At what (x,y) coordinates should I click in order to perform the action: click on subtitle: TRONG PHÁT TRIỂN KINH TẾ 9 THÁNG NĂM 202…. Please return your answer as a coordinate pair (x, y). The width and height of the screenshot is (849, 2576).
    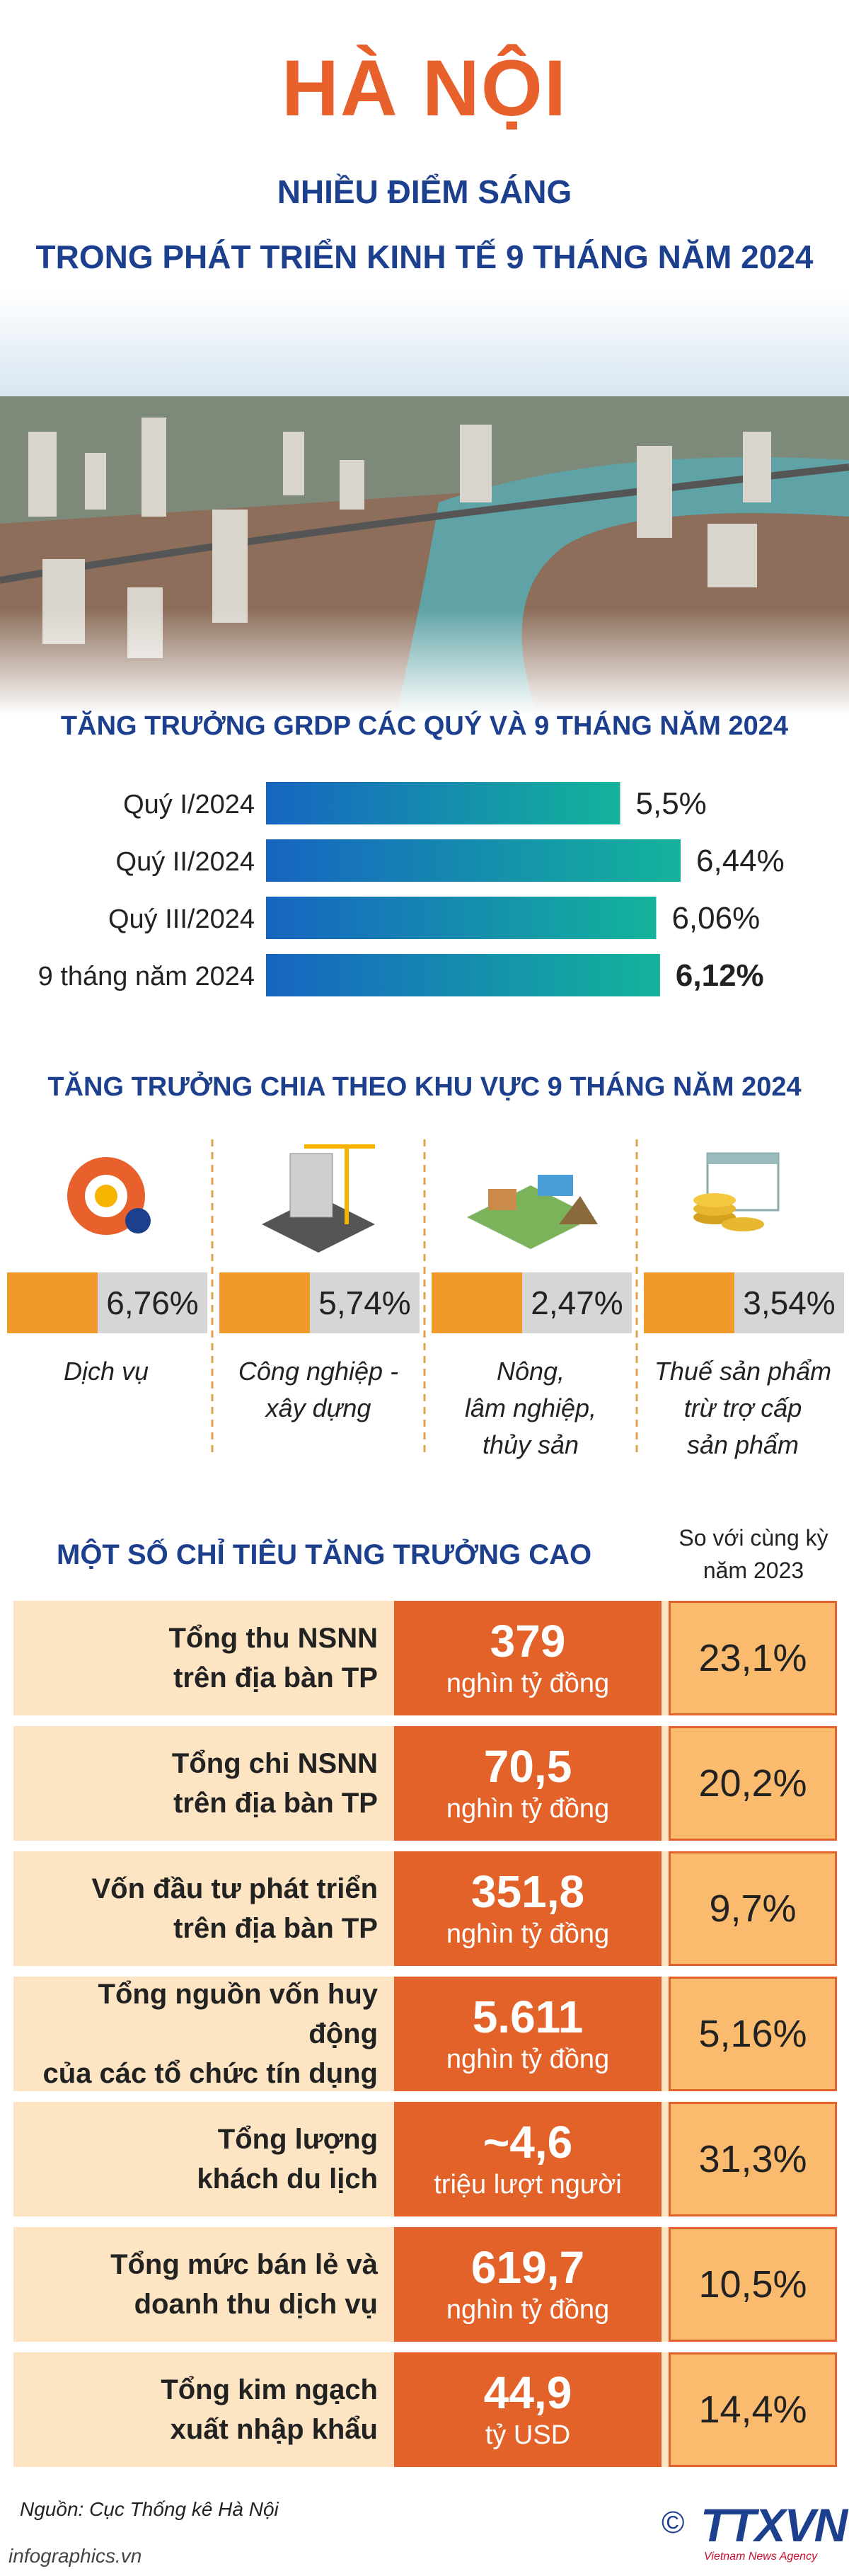
    Looking at the image, I should click on (424, 256).